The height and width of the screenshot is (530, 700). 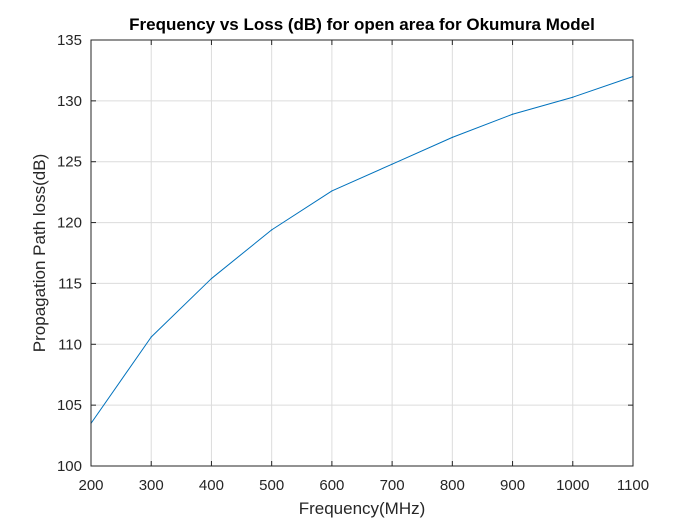 I want to click on y-tick-label: 100, so click(x=69, y=466).